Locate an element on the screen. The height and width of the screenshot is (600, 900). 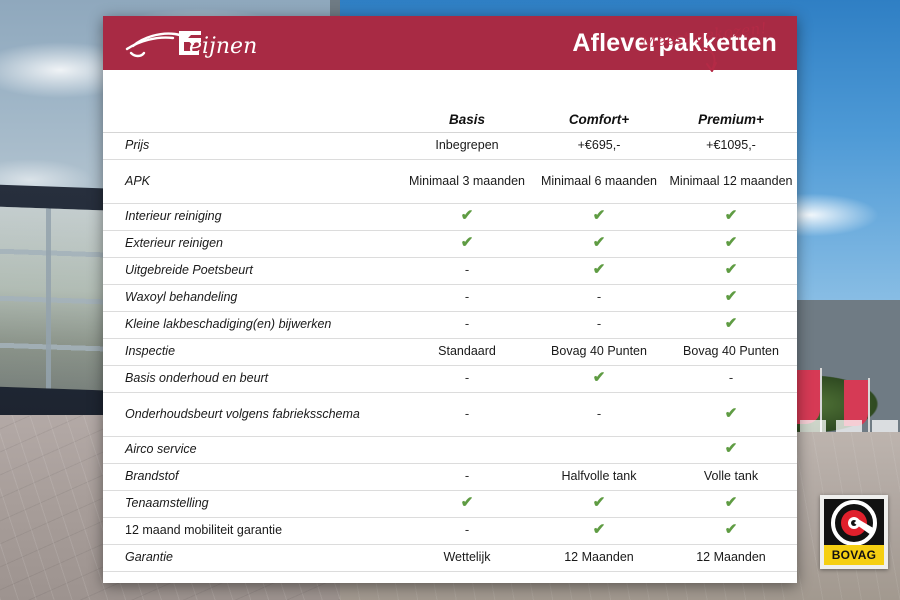
table-row: Garantie Wettelijk 12 Maanden 12 Maanden is located at coordinates (450, 558).